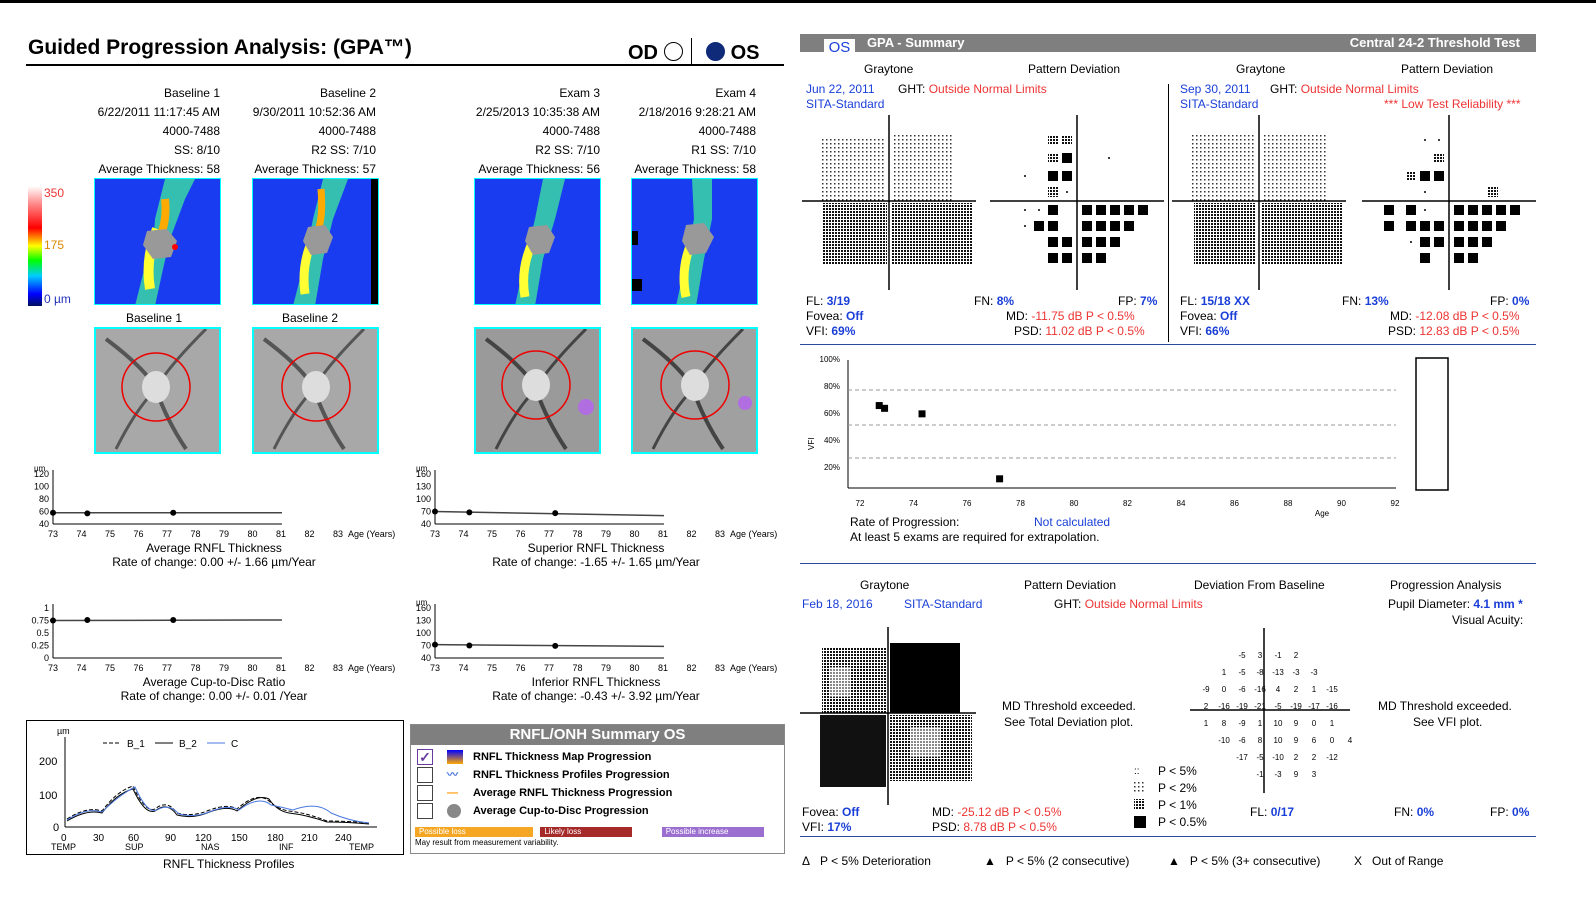  I want to click on cur-date: Feb 18, 2016, so click(837, 604).